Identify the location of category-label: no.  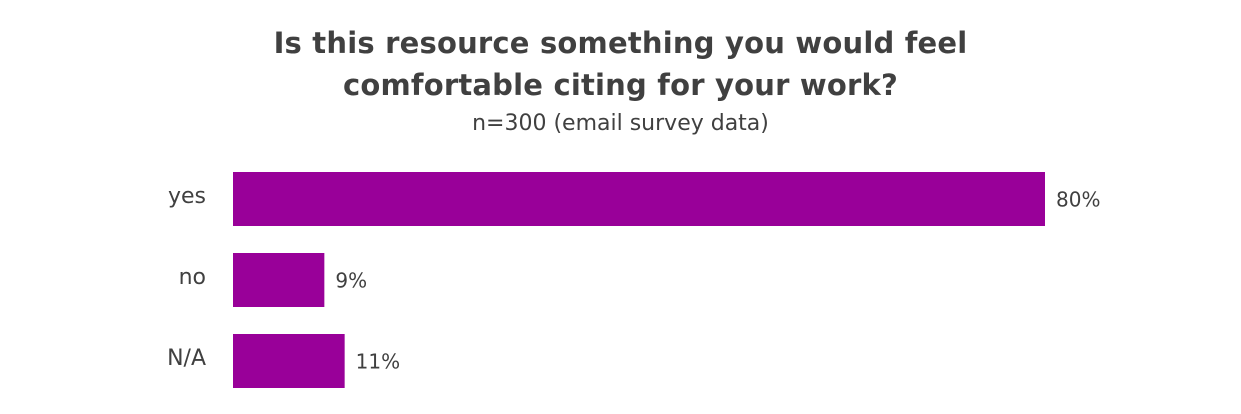
(192, 277).